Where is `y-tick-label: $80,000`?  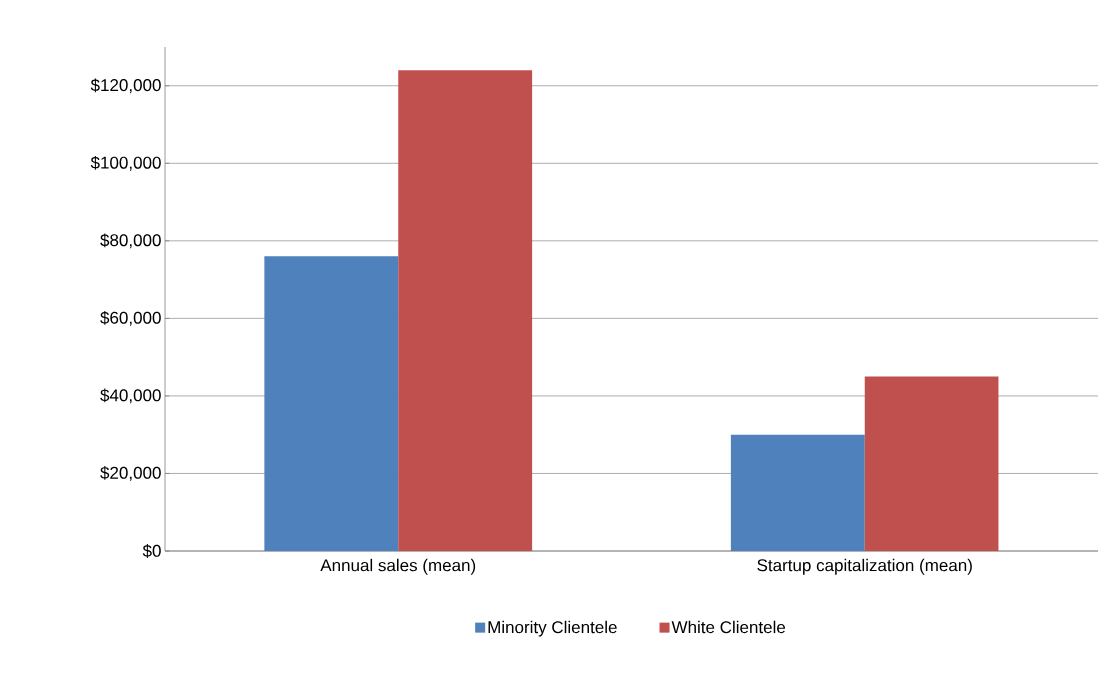
y-tick-label: $80,000 is located at coordinates (130, 241).